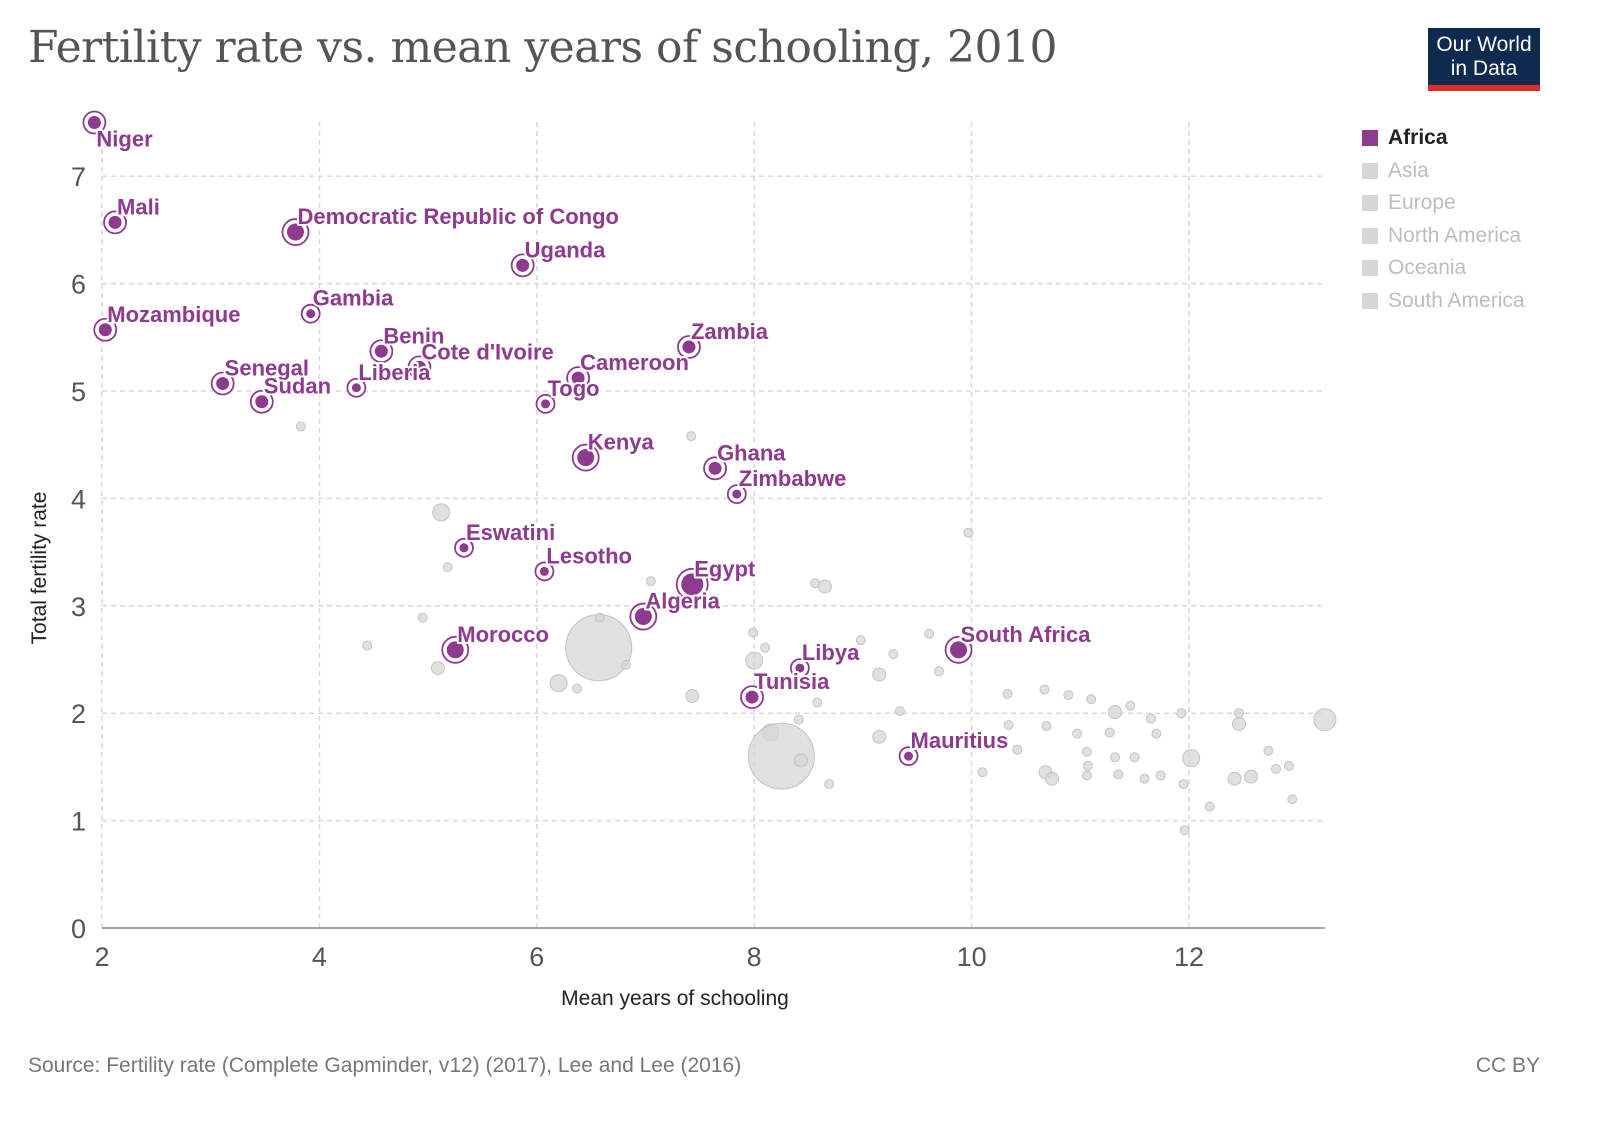 This screenshot has height=1130, width=1600. Describe the element at coordinates (536, 957) in the screenshot. I see `x-tick-label: 6` at that location.